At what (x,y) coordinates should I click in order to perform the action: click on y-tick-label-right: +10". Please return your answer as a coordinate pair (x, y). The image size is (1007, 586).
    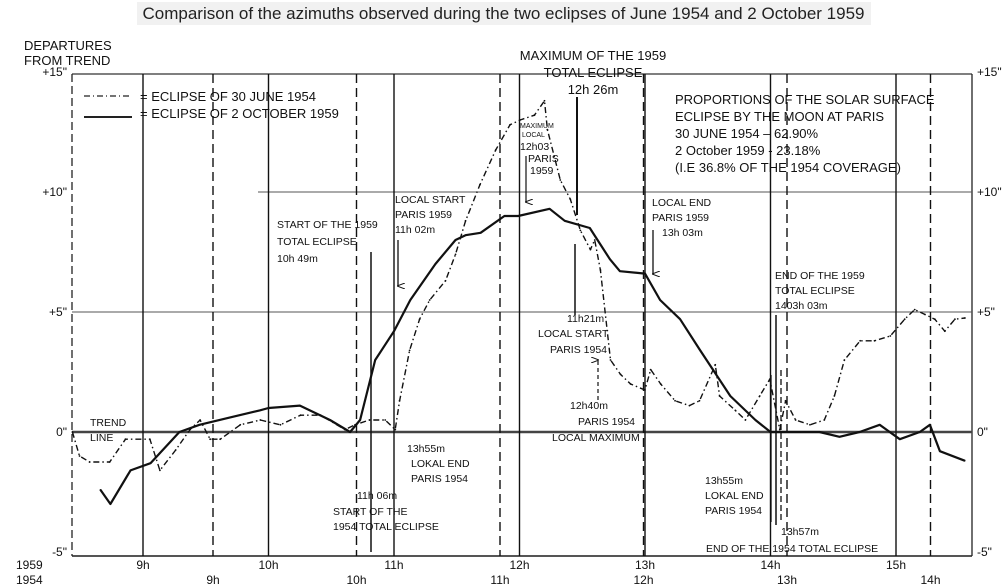
    Looking at the image, I should click on (989, 192).